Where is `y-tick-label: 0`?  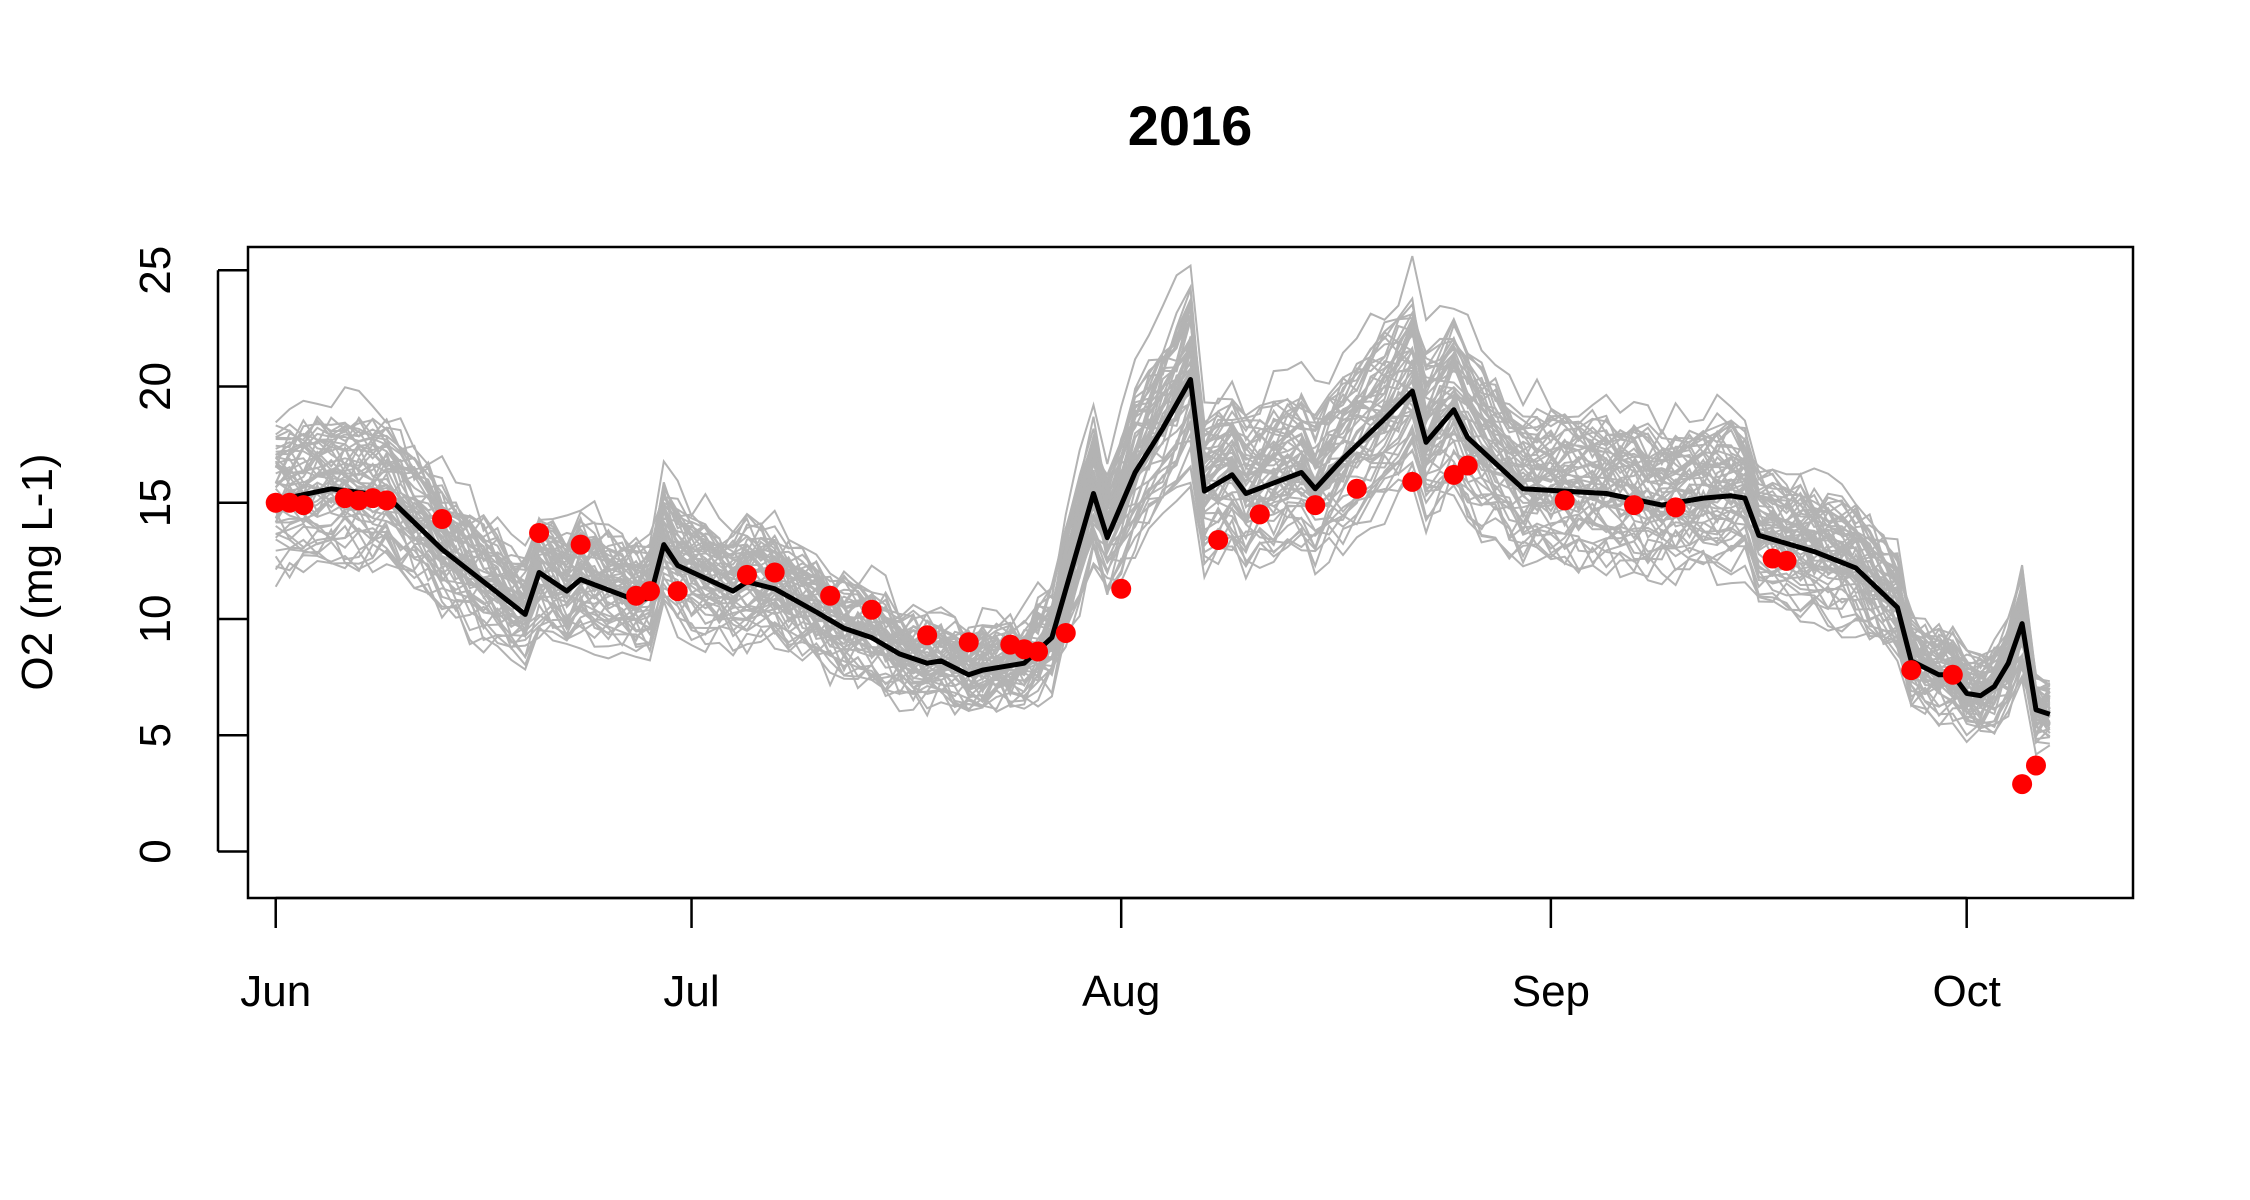
y-tick-label: 0 is located at coordinates (155, 851).